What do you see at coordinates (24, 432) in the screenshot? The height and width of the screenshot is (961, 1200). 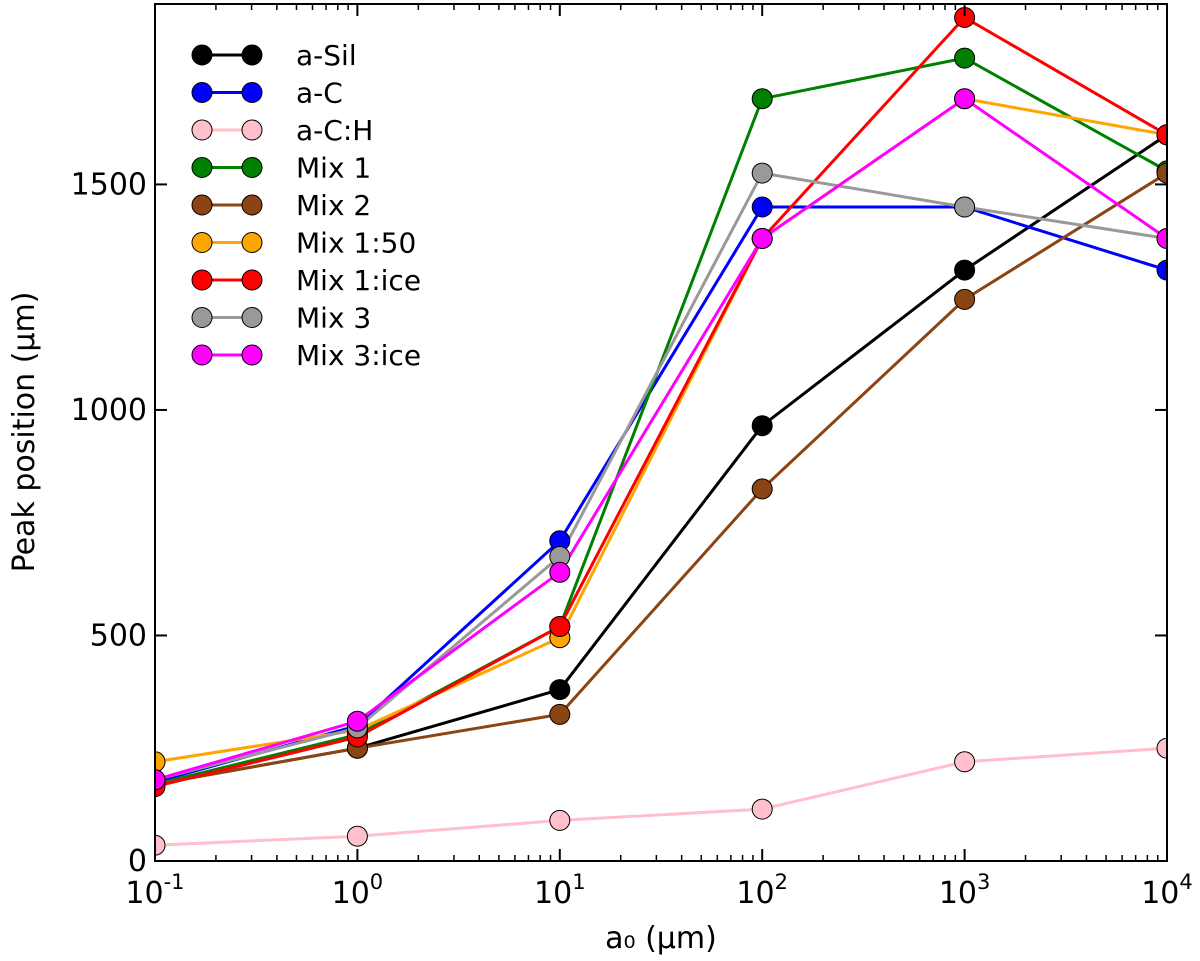 I see `y-axis-label: Peak position (μm)` at bounding box center [24, 432].